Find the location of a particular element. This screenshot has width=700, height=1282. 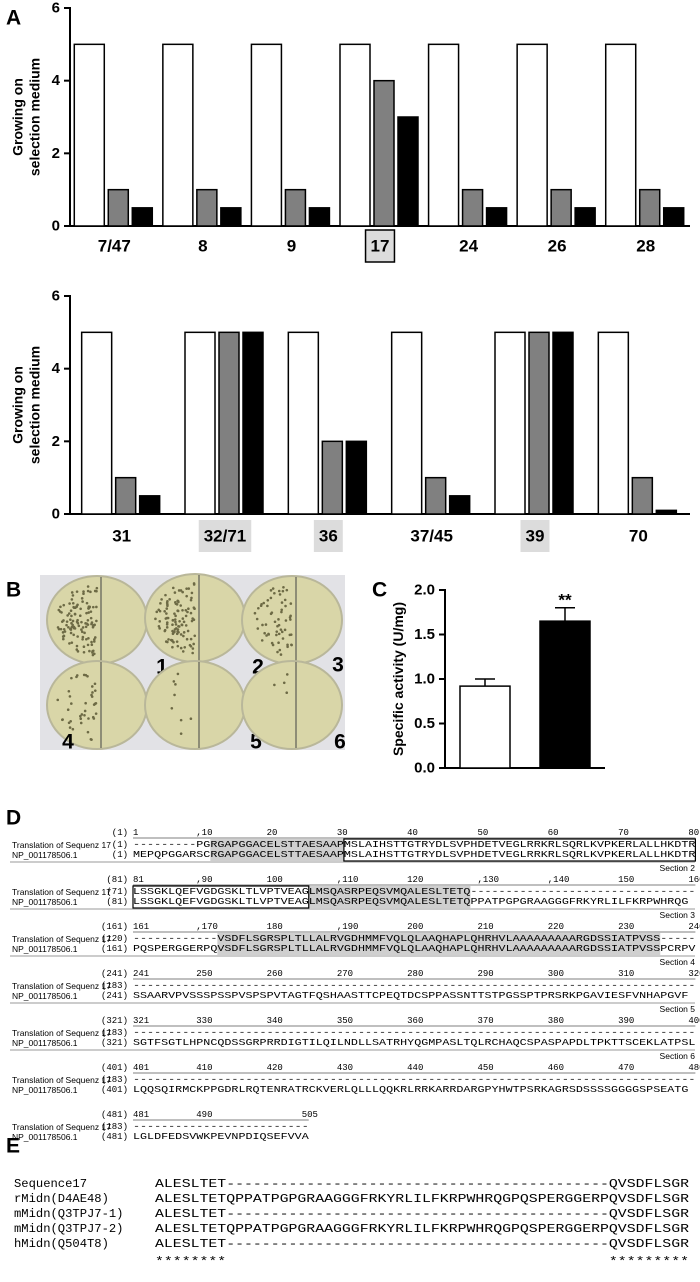

y-tick-label: 1.5 is located at coordinates (424, 634).